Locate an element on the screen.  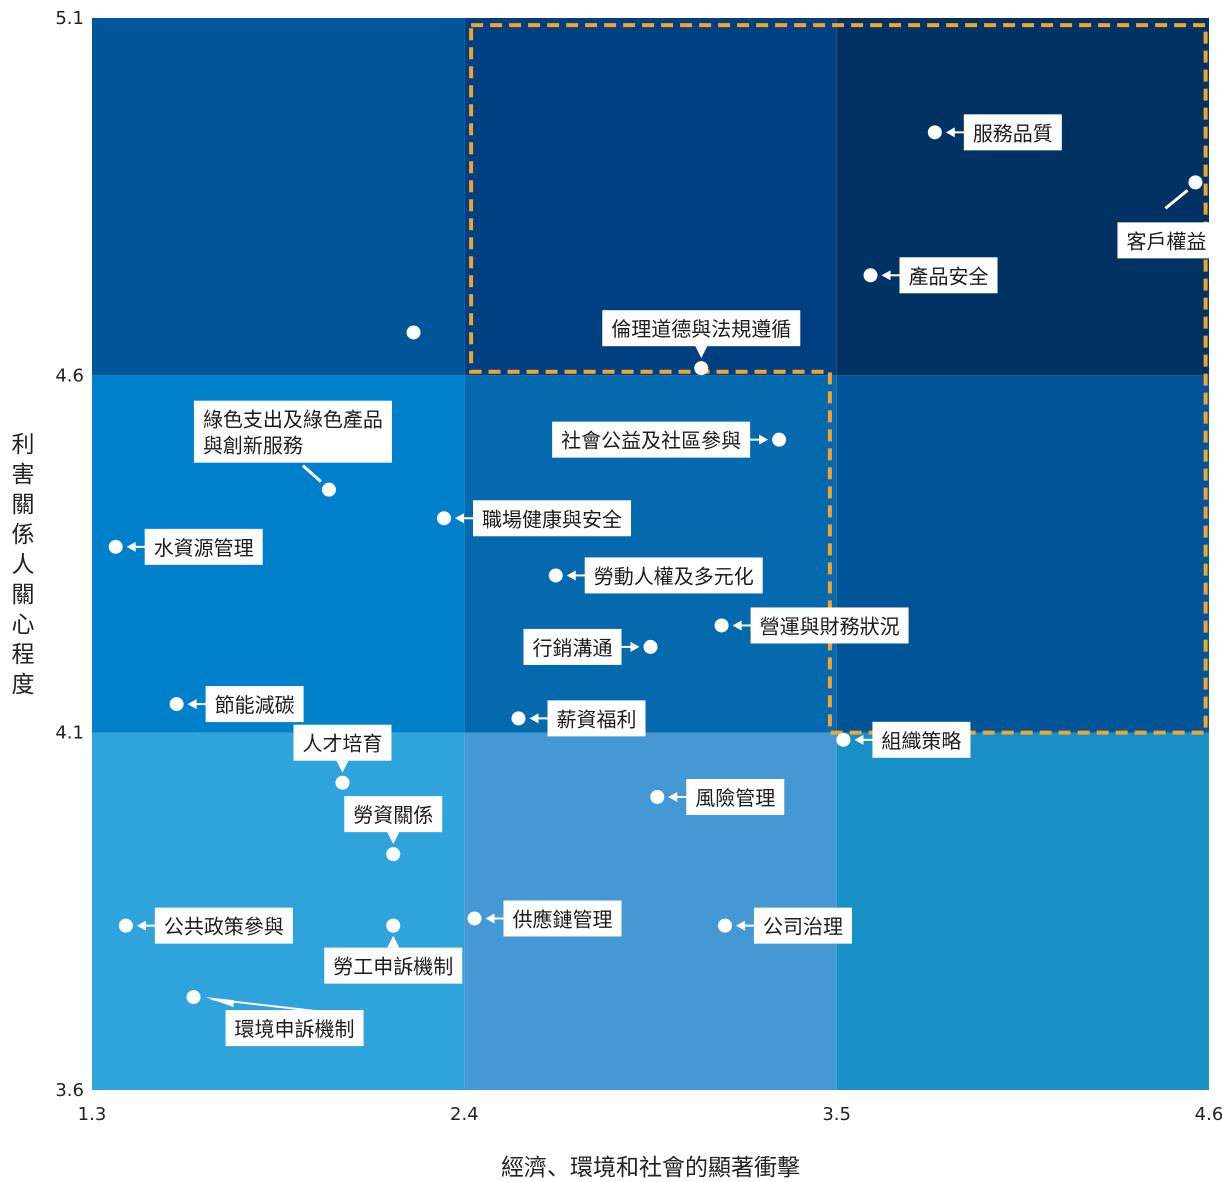
point-19-marker is located at coordinates (393, 925).